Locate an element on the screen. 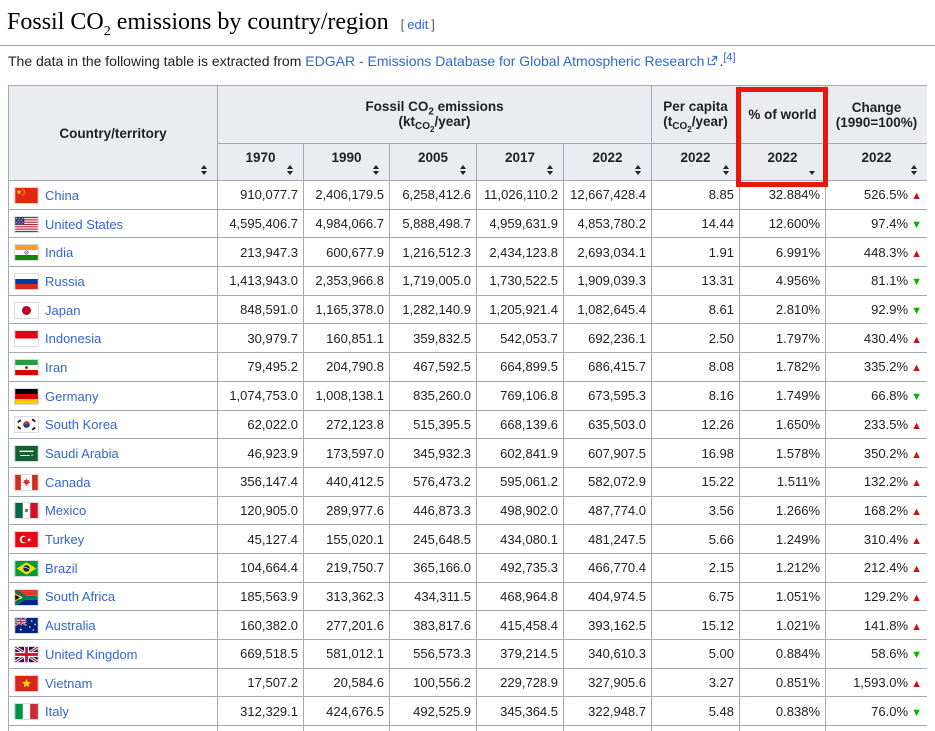 This screenshot has height=731, width=935. country-link: Italy is located at coordinates (57, 712).